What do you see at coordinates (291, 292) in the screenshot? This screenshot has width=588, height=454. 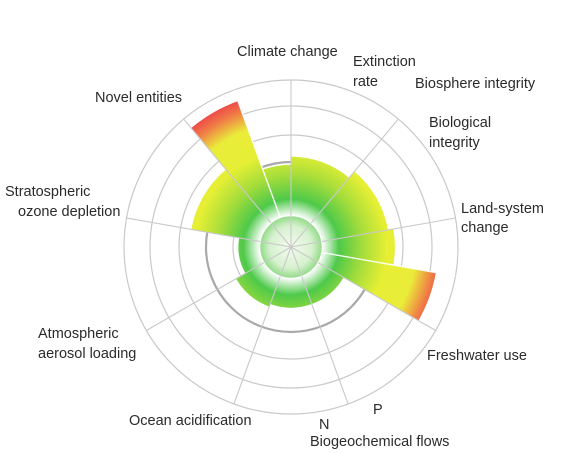 I see `wedge-aerosol` at bounding box center [291, 292].